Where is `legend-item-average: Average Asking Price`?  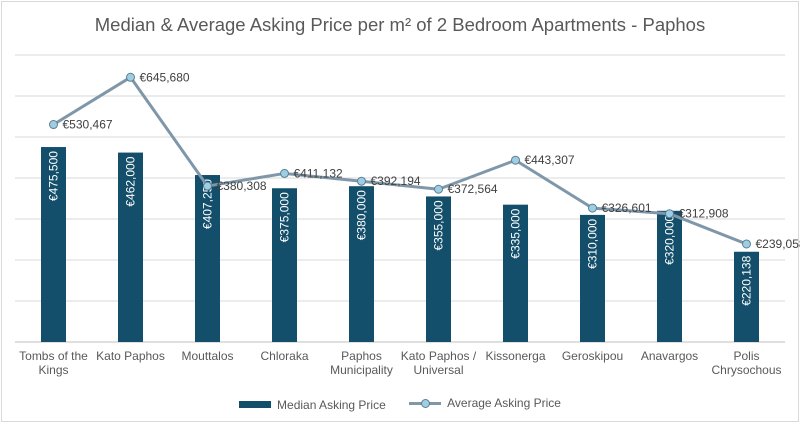
legend-item-average: Average Asking Price is located at coordinates (485, 403).